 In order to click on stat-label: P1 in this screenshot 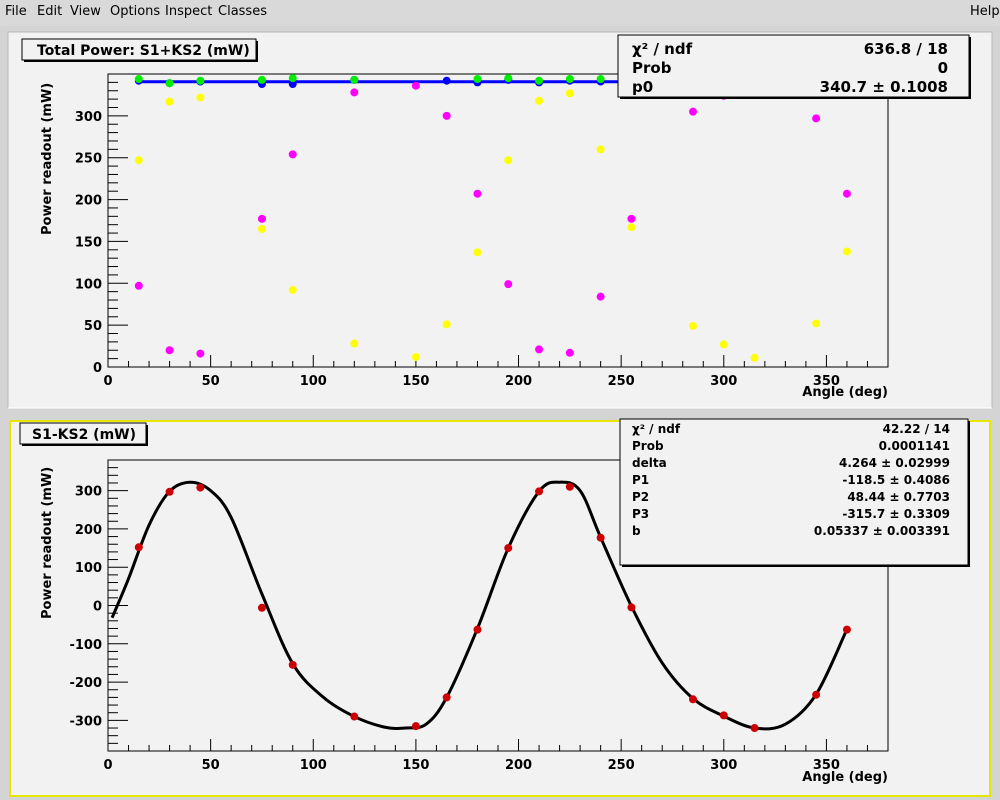, I will do `click(640, 480)`.